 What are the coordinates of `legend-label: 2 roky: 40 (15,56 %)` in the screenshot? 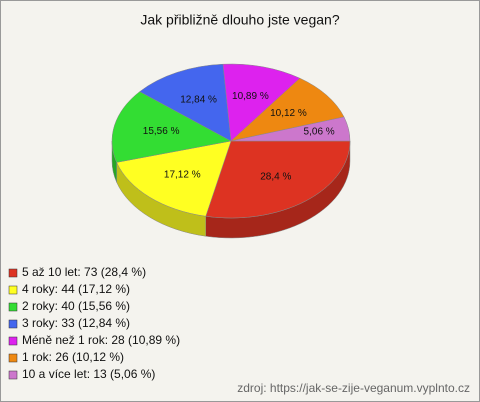 It's located at (76, 306).